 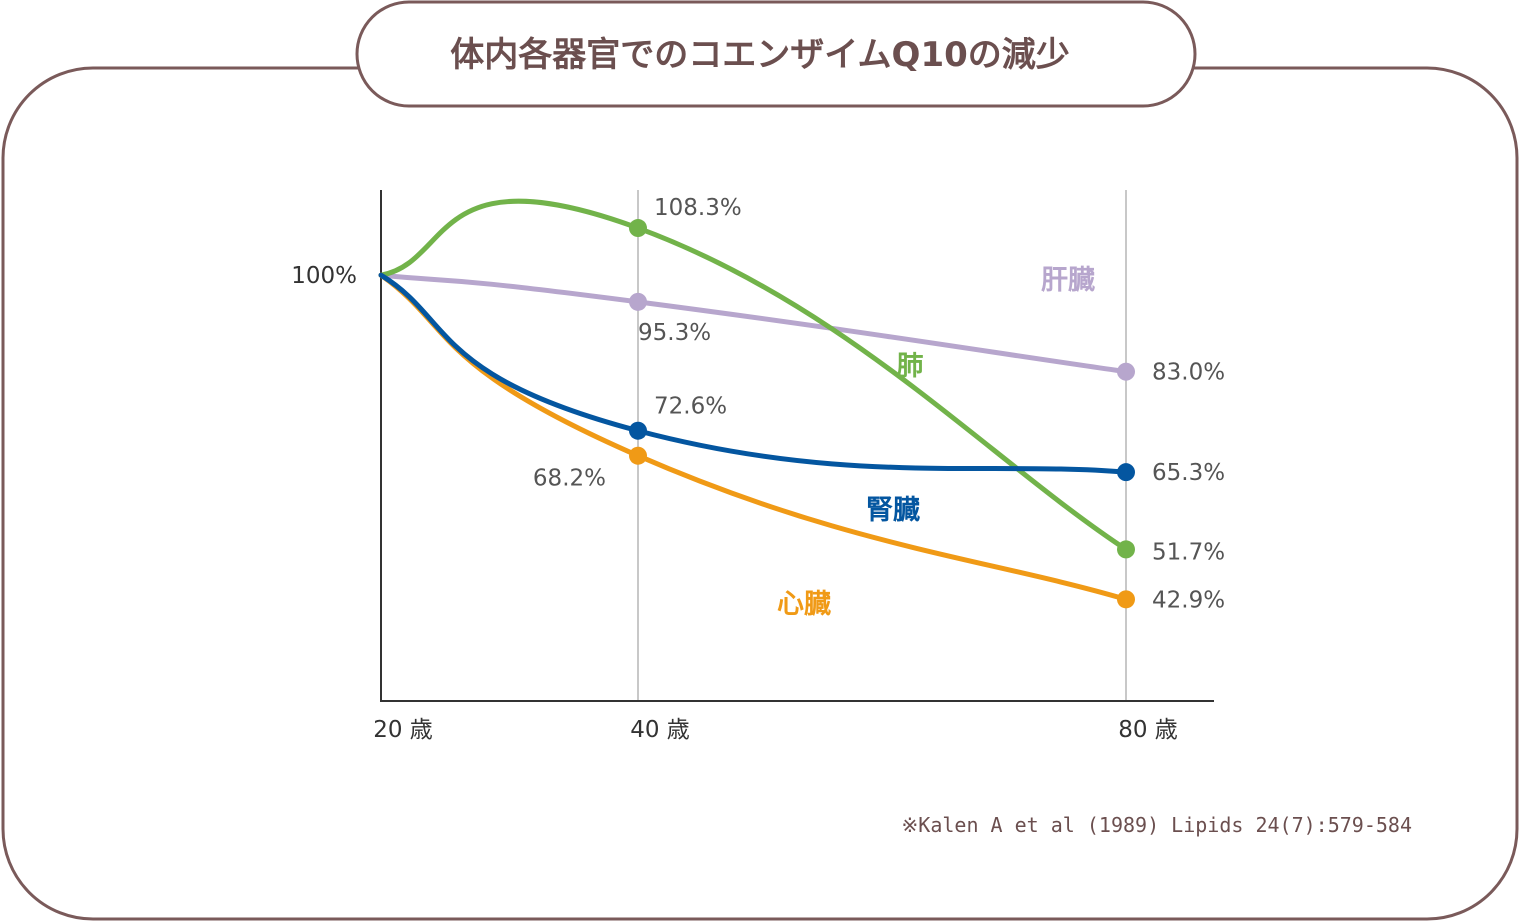 What do you see at coordinates (1148, 730) in the screenshot?
I see `x-tick-label: 80 歳` at bounding box center [1148, 730].